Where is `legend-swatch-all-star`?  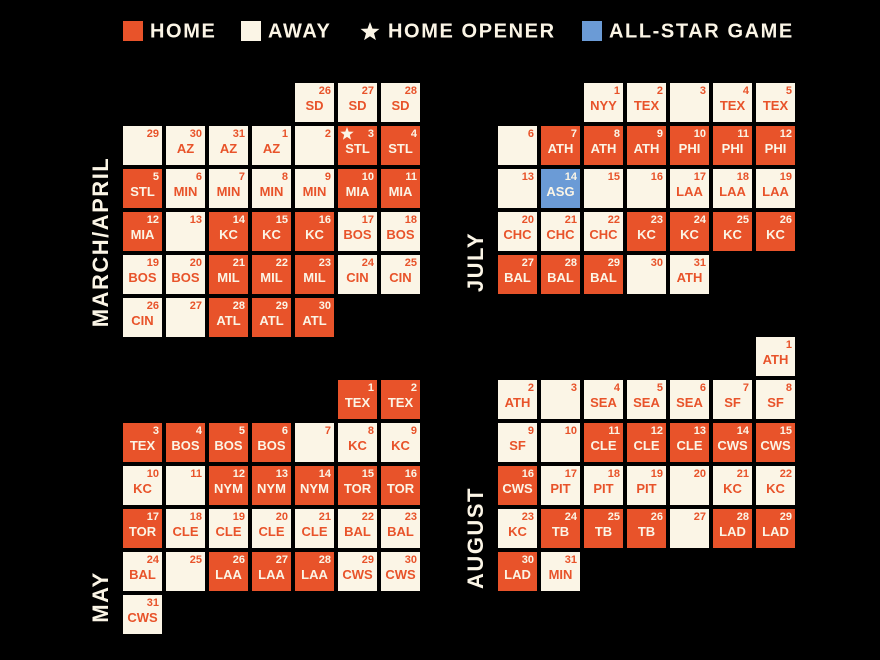 legend-swatch-all-star is located at coordinates (592, 31).